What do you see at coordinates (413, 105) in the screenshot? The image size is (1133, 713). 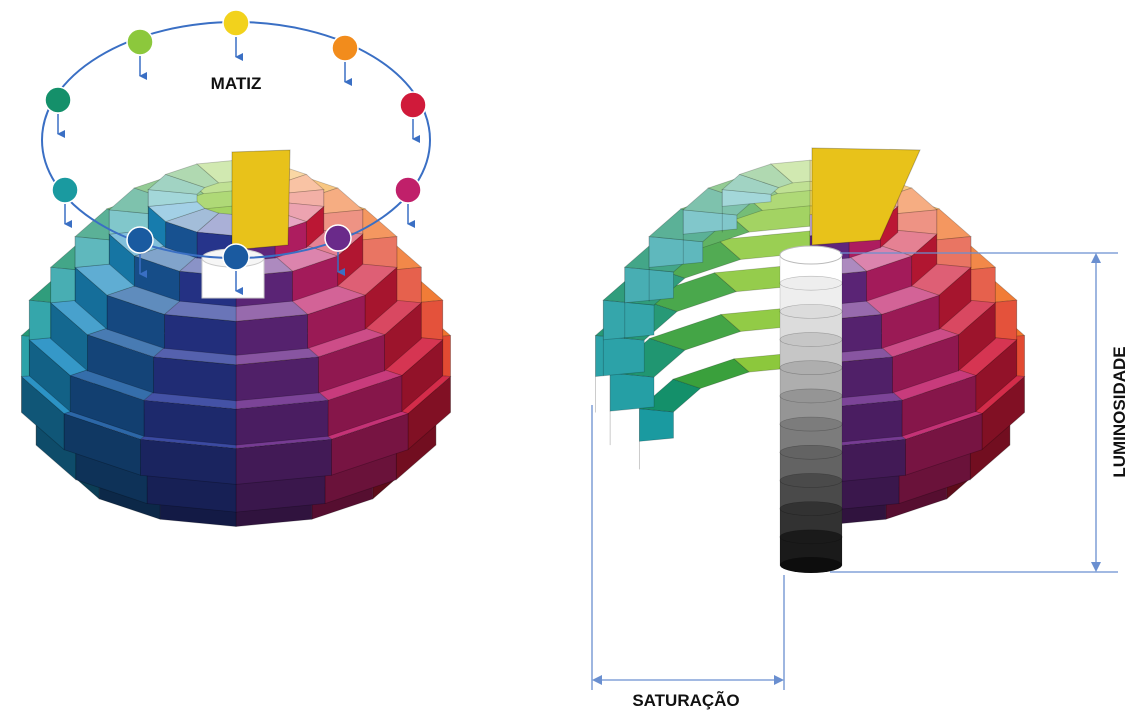 I see `hue-marker-red` at bounding box center [413, 105].